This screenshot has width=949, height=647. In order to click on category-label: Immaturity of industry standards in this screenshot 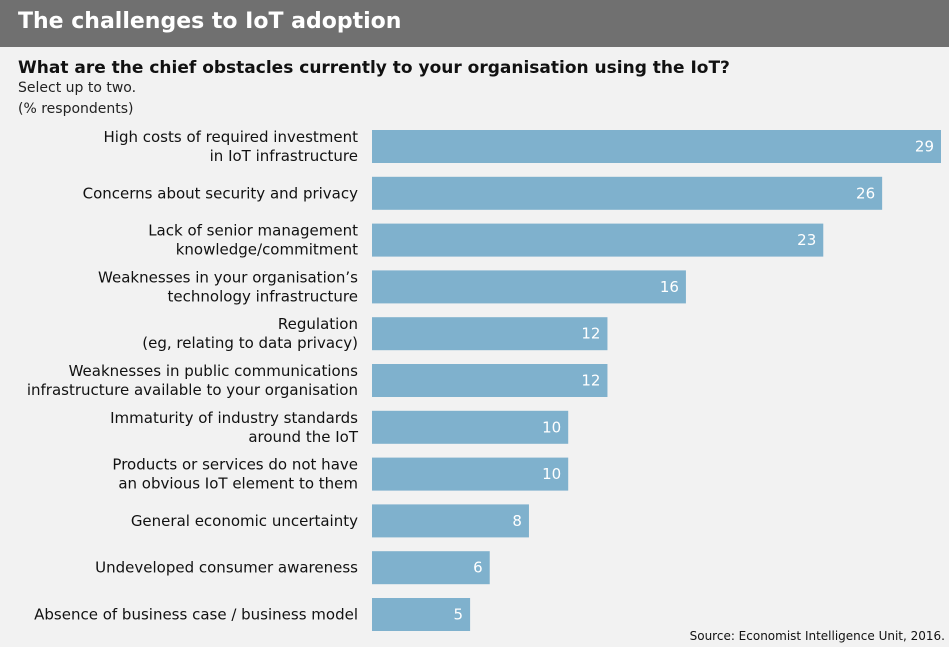, I will do `click(234, 418)`.